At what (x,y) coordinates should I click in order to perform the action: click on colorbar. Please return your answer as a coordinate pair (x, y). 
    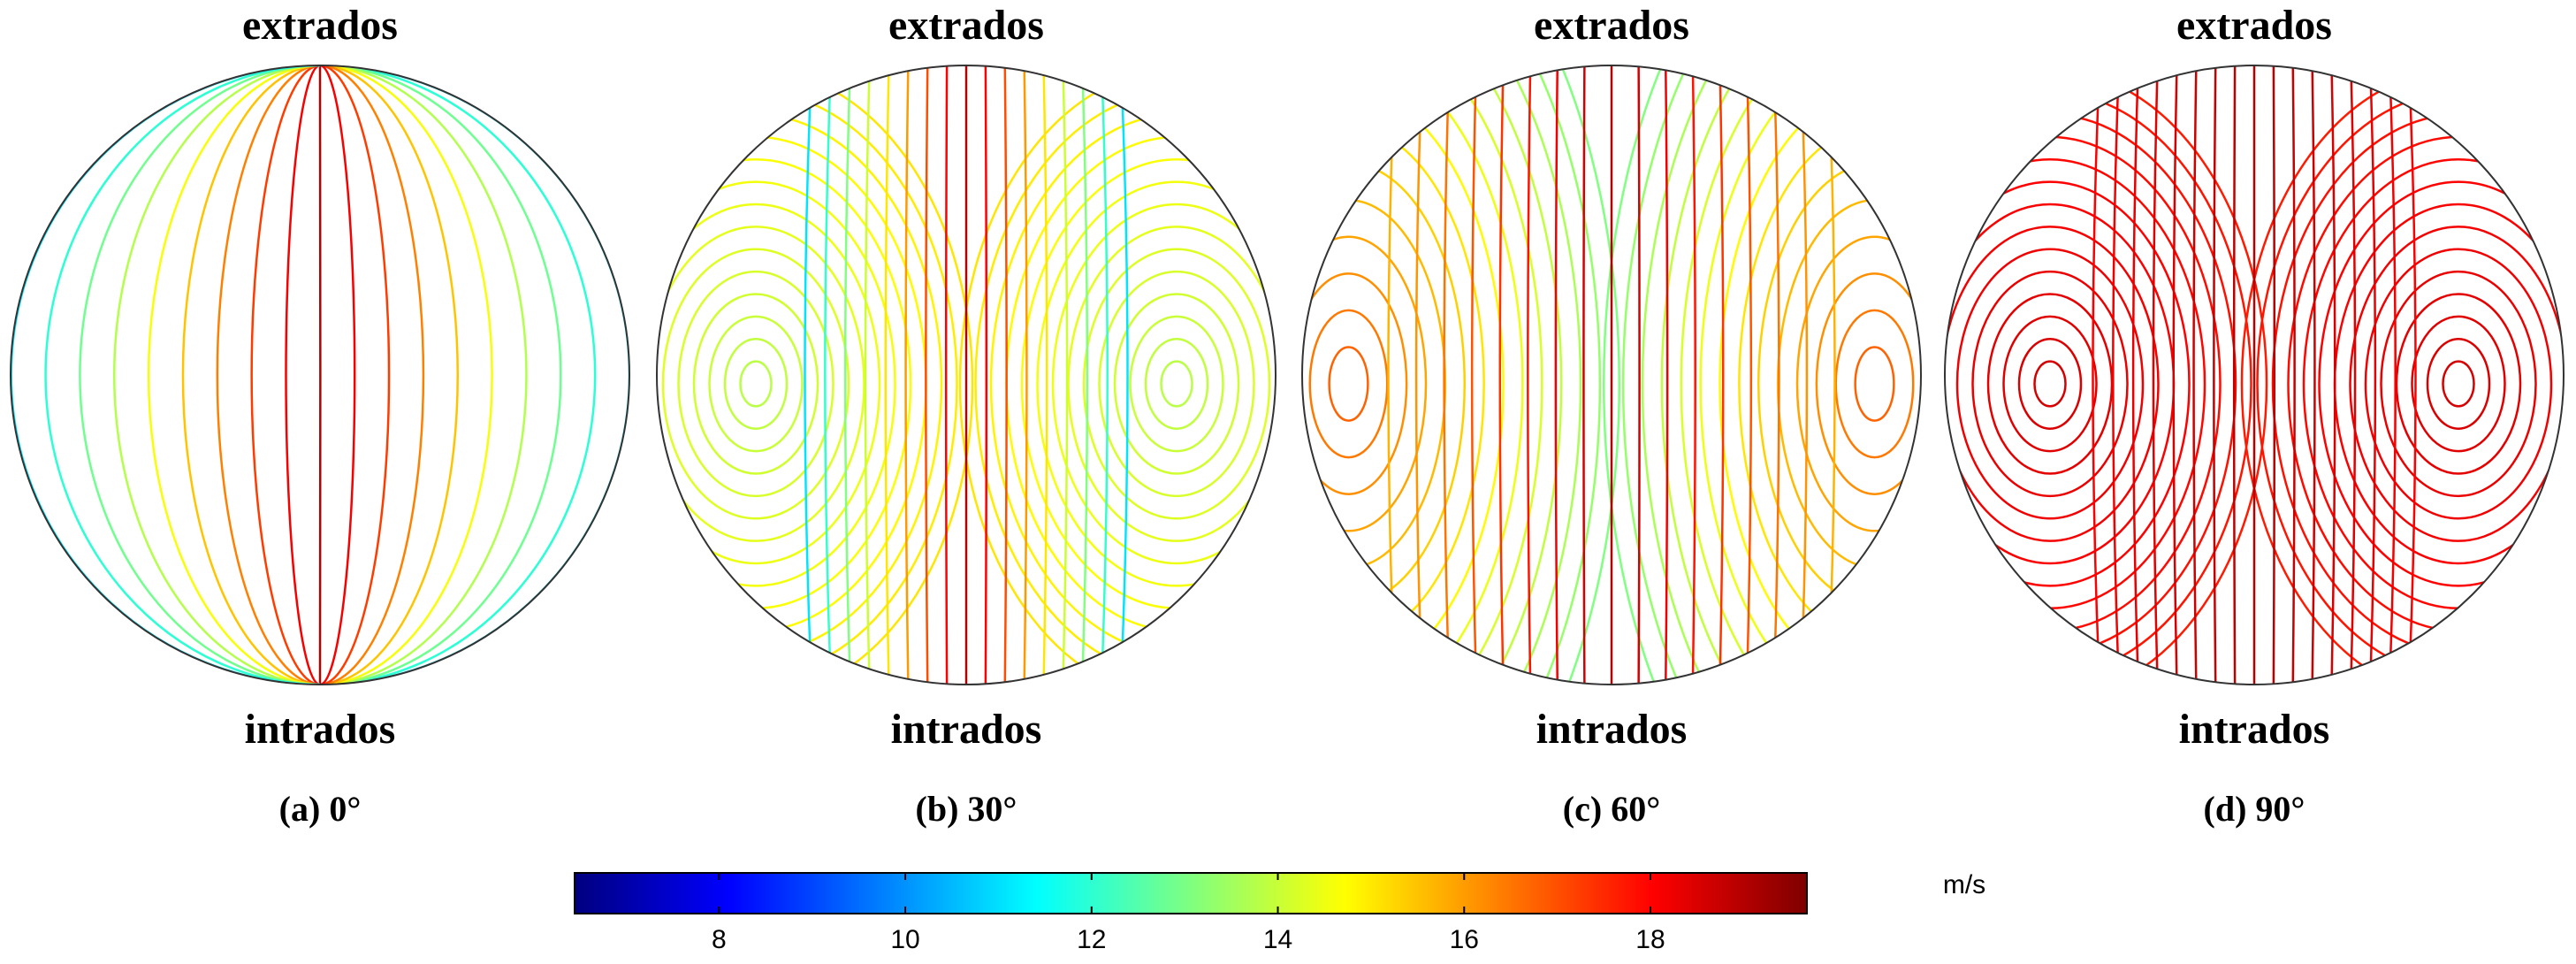
    Looking at the image, I should click on (1191, 893).